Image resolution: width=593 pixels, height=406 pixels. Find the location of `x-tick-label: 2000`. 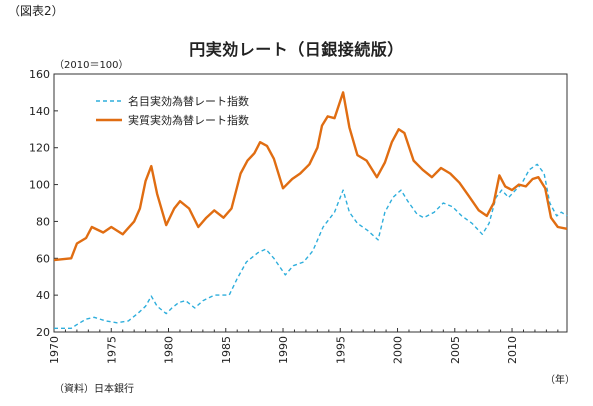

x-tick-label: 2000 is located at coordinates (398, 350).